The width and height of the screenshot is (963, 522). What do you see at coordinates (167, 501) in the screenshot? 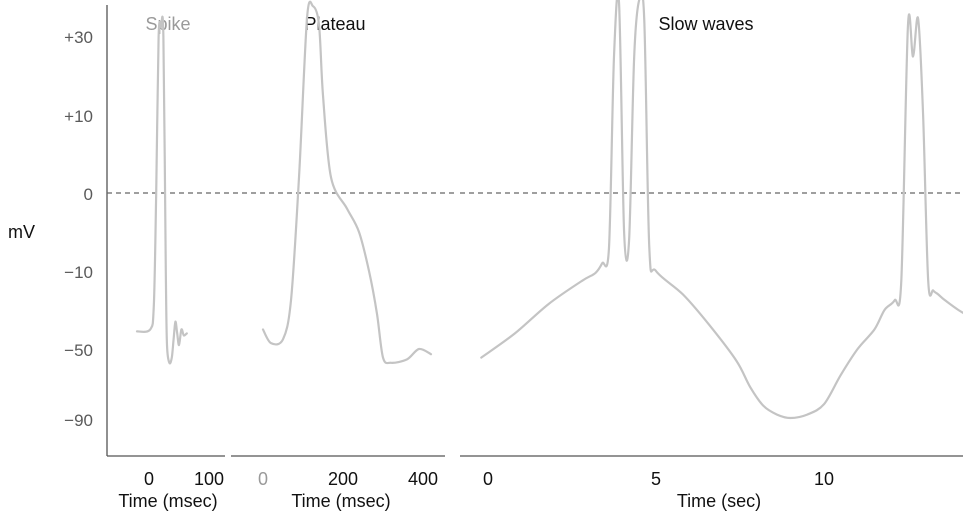
I see `x-axis-label-spike: Time (msec)` at bounding box center [167, 501].